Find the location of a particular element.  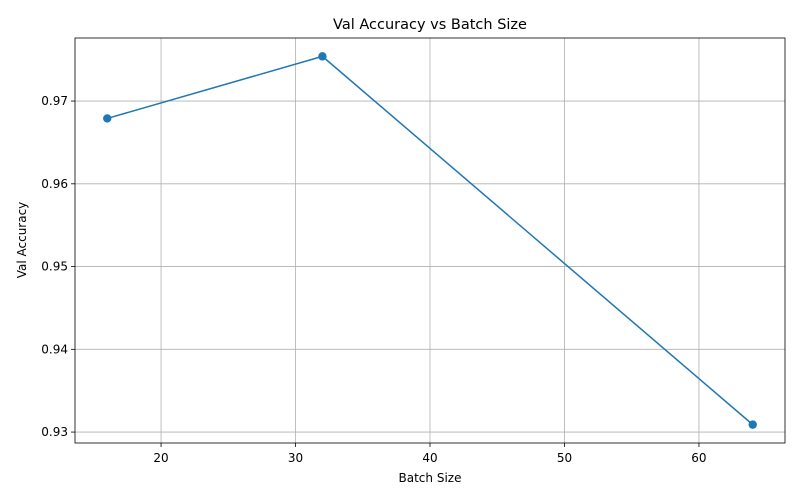

y-axis-title: Val Accuracy is located at coordinates (22, 240).